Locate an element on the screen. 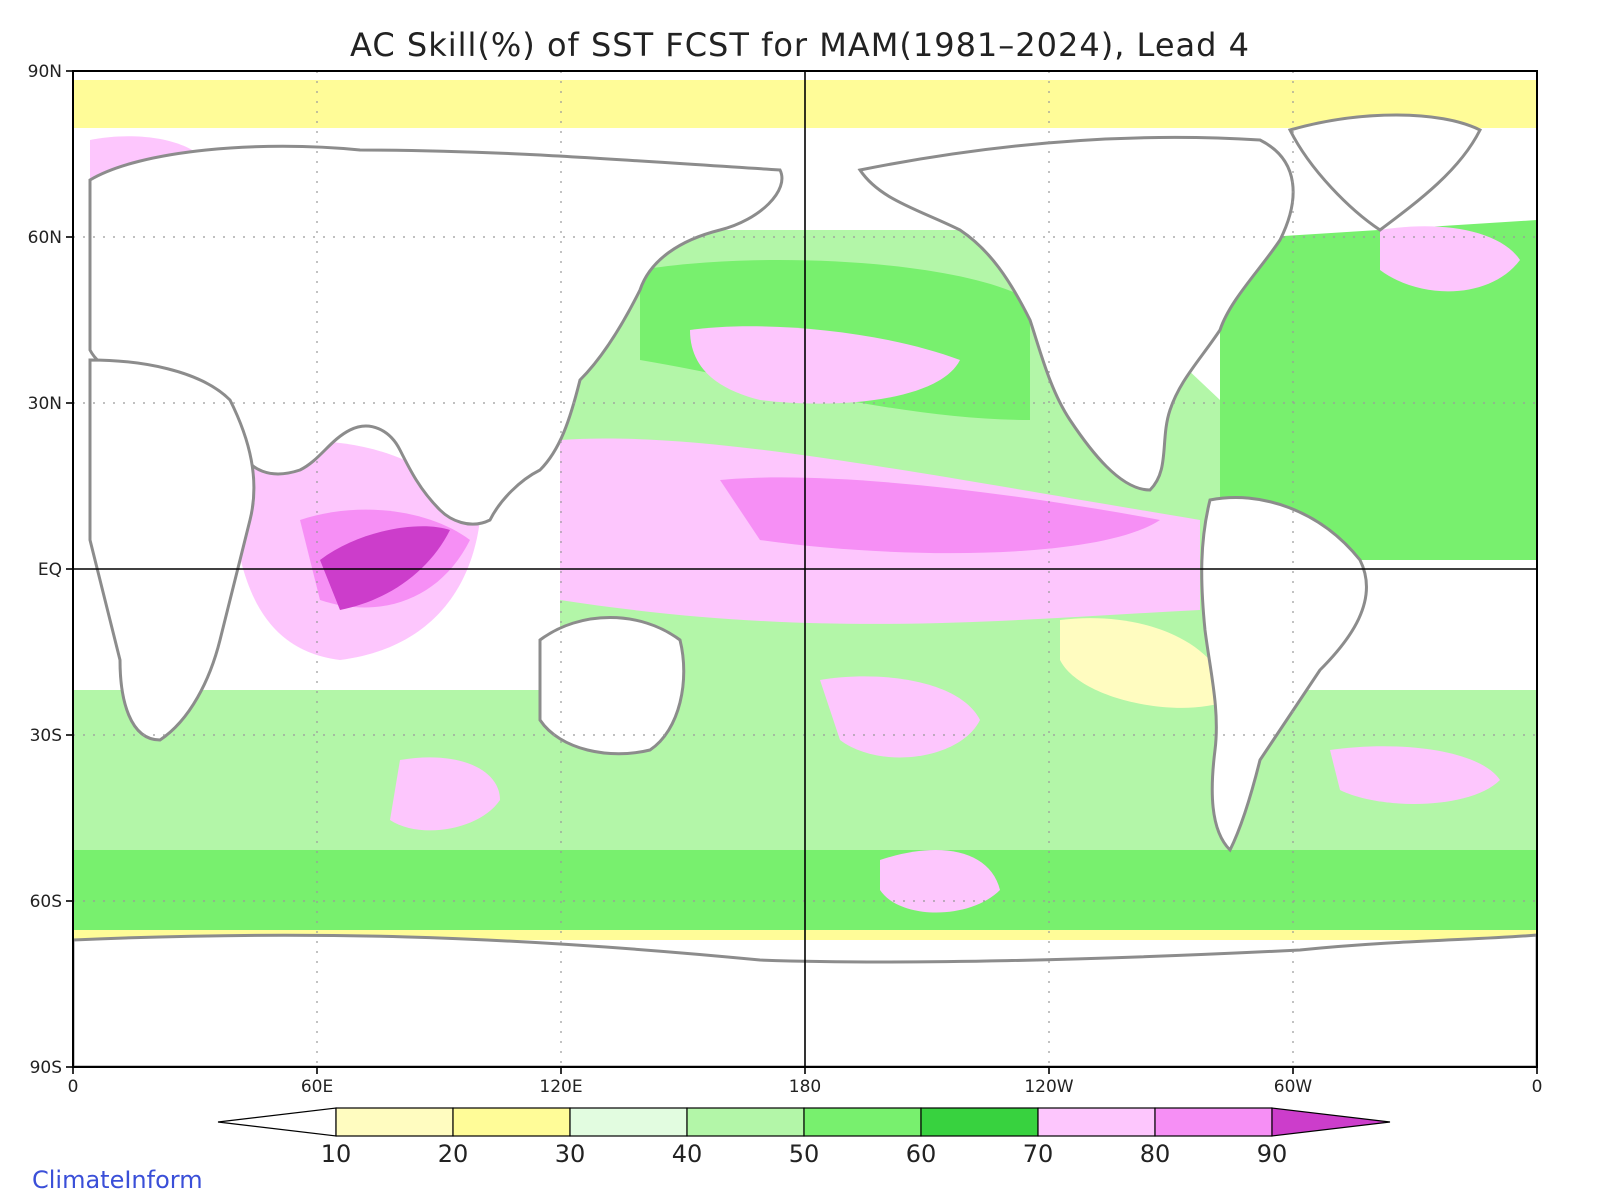  lat-labels: 90N 60N 30N EQ 30S 60S 90S is located at coordinates (45, 570).